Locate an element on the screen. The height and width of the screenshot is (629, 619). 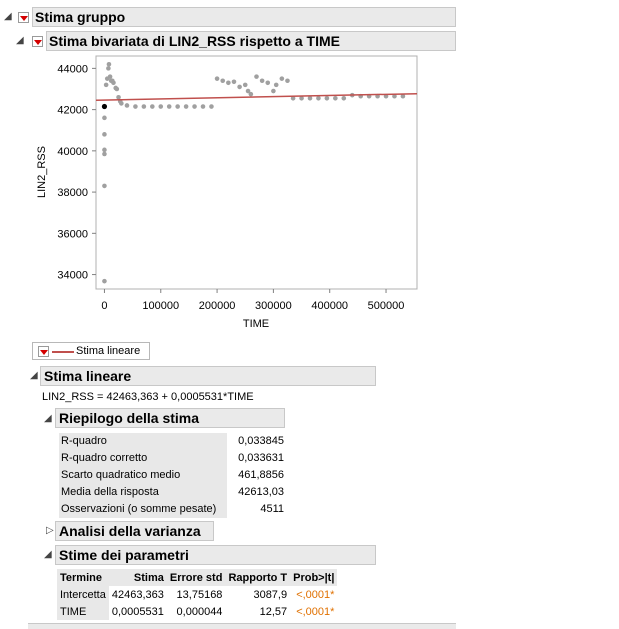
params-header: Stime dei parametri is located at coordinates (215, 555).